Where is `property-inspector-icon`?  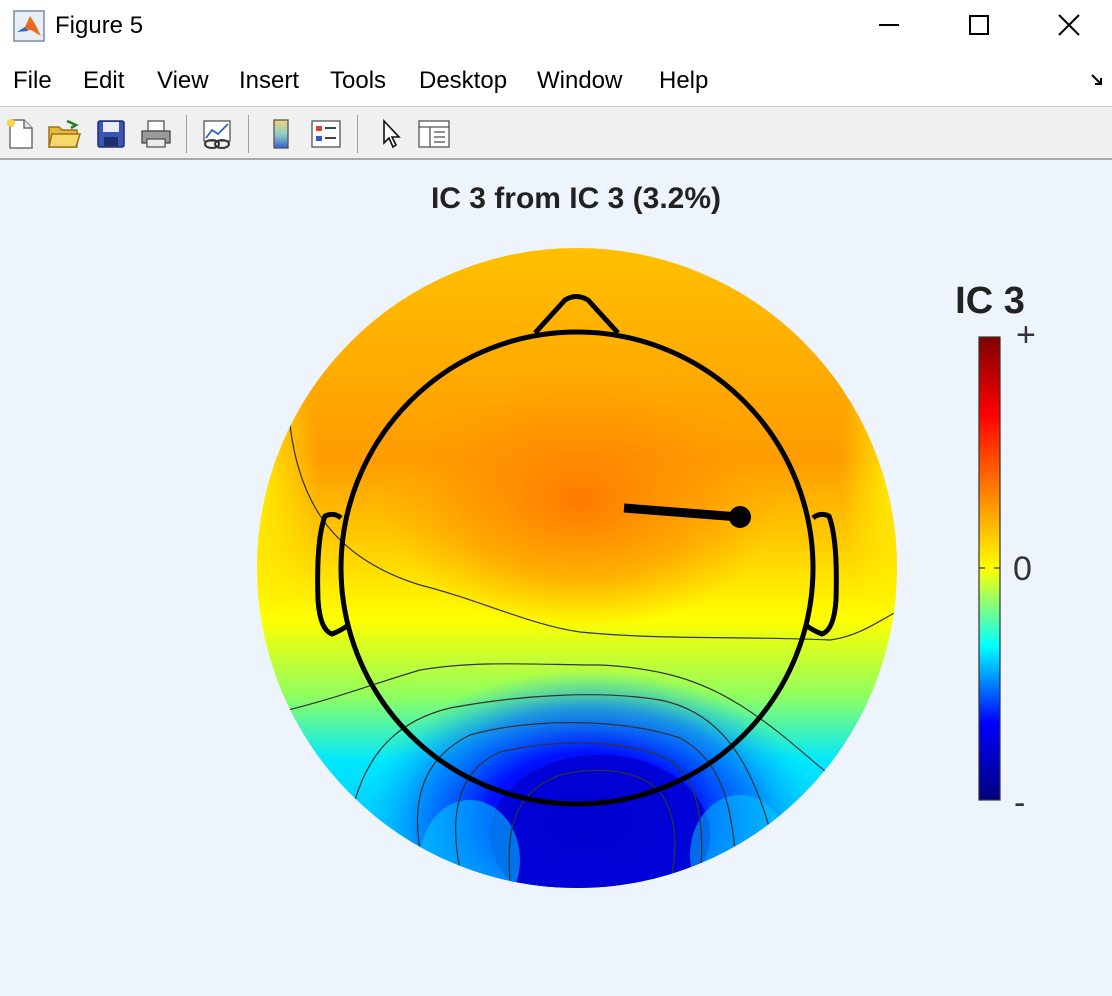
property-inspector-icon is located at coordinates (434, 134).